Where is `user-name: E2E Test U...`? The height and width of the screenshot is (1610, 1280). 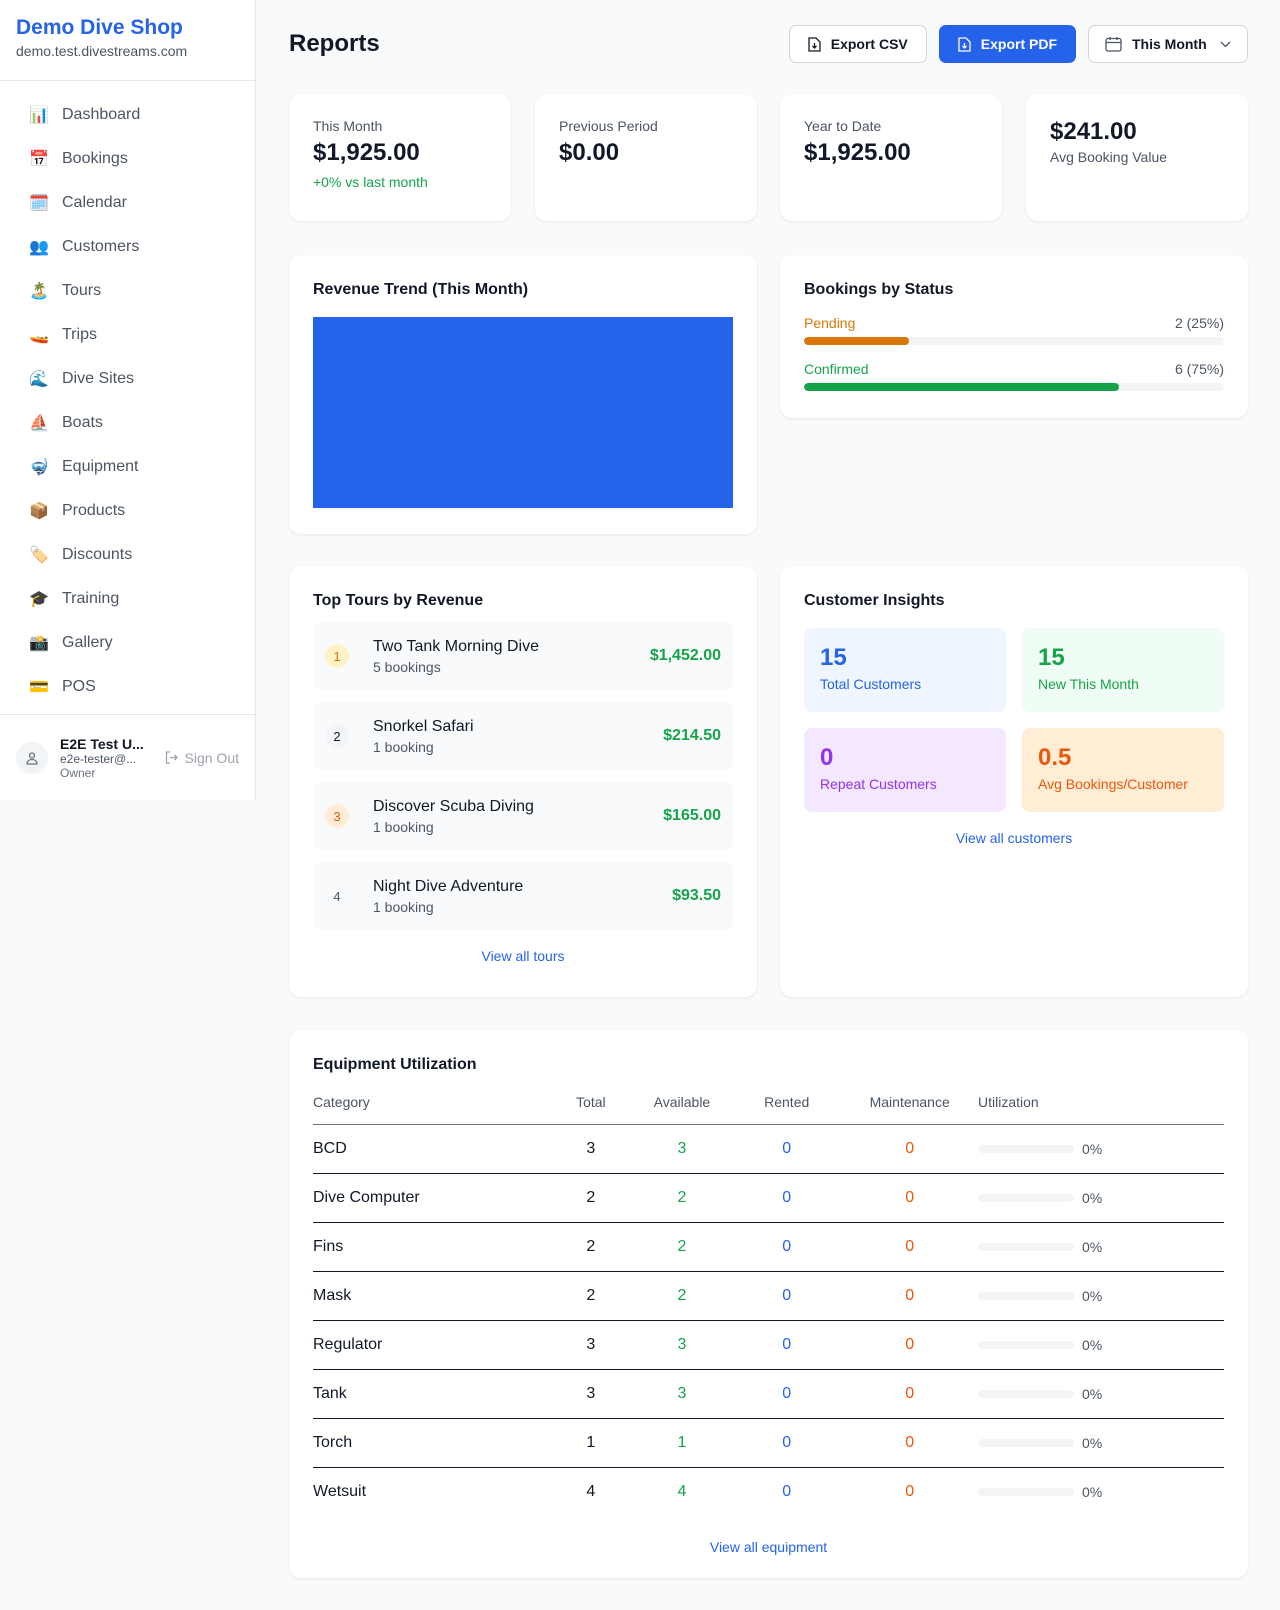
user-name: E2E Test U... is located at coordinates (102, 743).